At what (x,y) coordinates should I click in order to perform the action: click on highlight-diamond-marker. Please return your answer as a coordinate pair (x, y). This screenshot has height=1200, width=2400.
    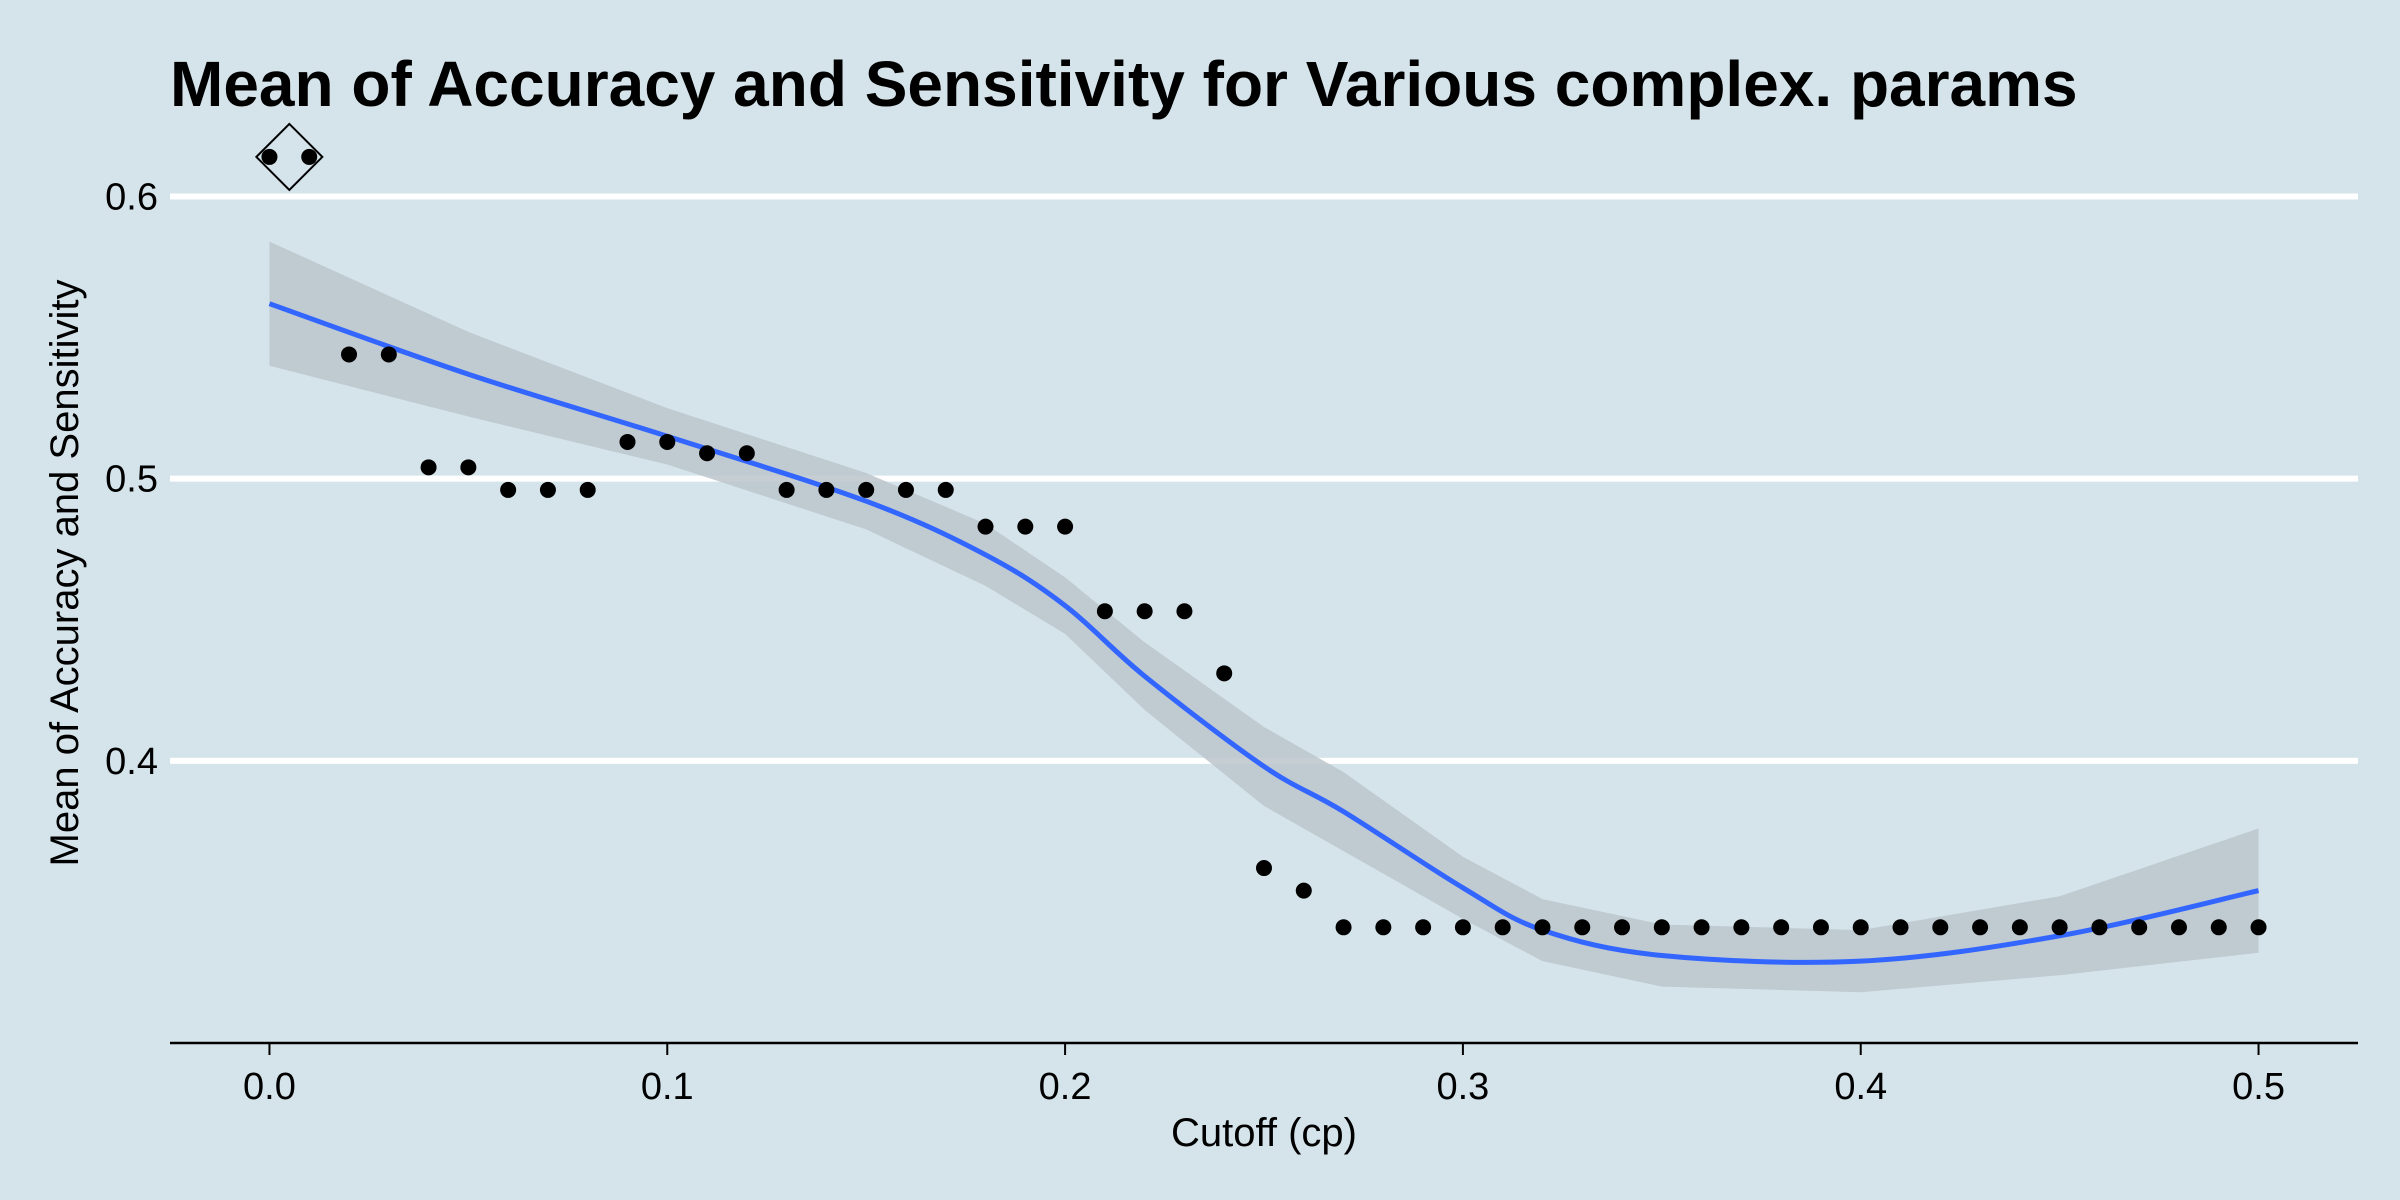
    Looking at the image, I should click on (289, 157).